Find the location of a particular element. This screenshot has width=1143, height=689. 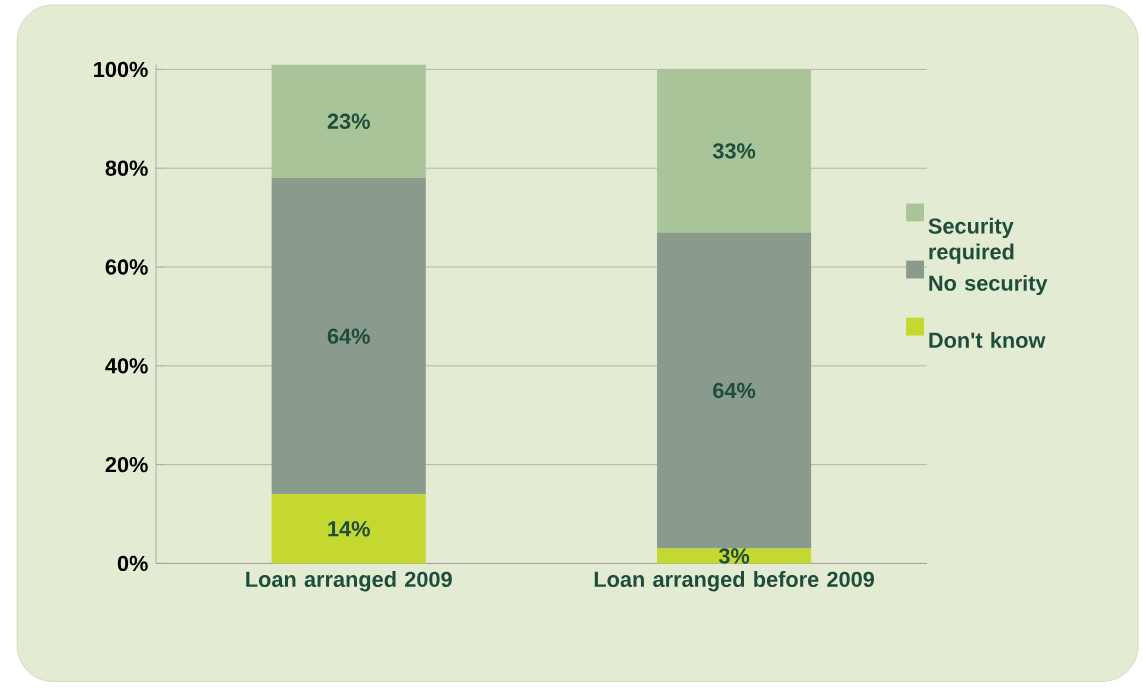

y-tick-label: 40% is located at coordinates (126, 365).